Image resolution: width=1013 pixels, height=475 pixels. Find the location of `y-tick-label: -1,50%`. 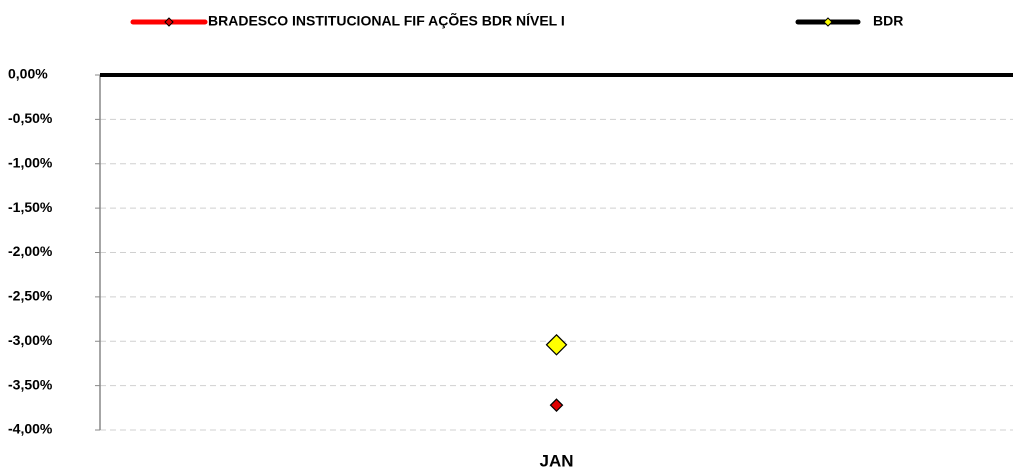

y-tick-label: -1,50% is located at coordinates (30, 207).